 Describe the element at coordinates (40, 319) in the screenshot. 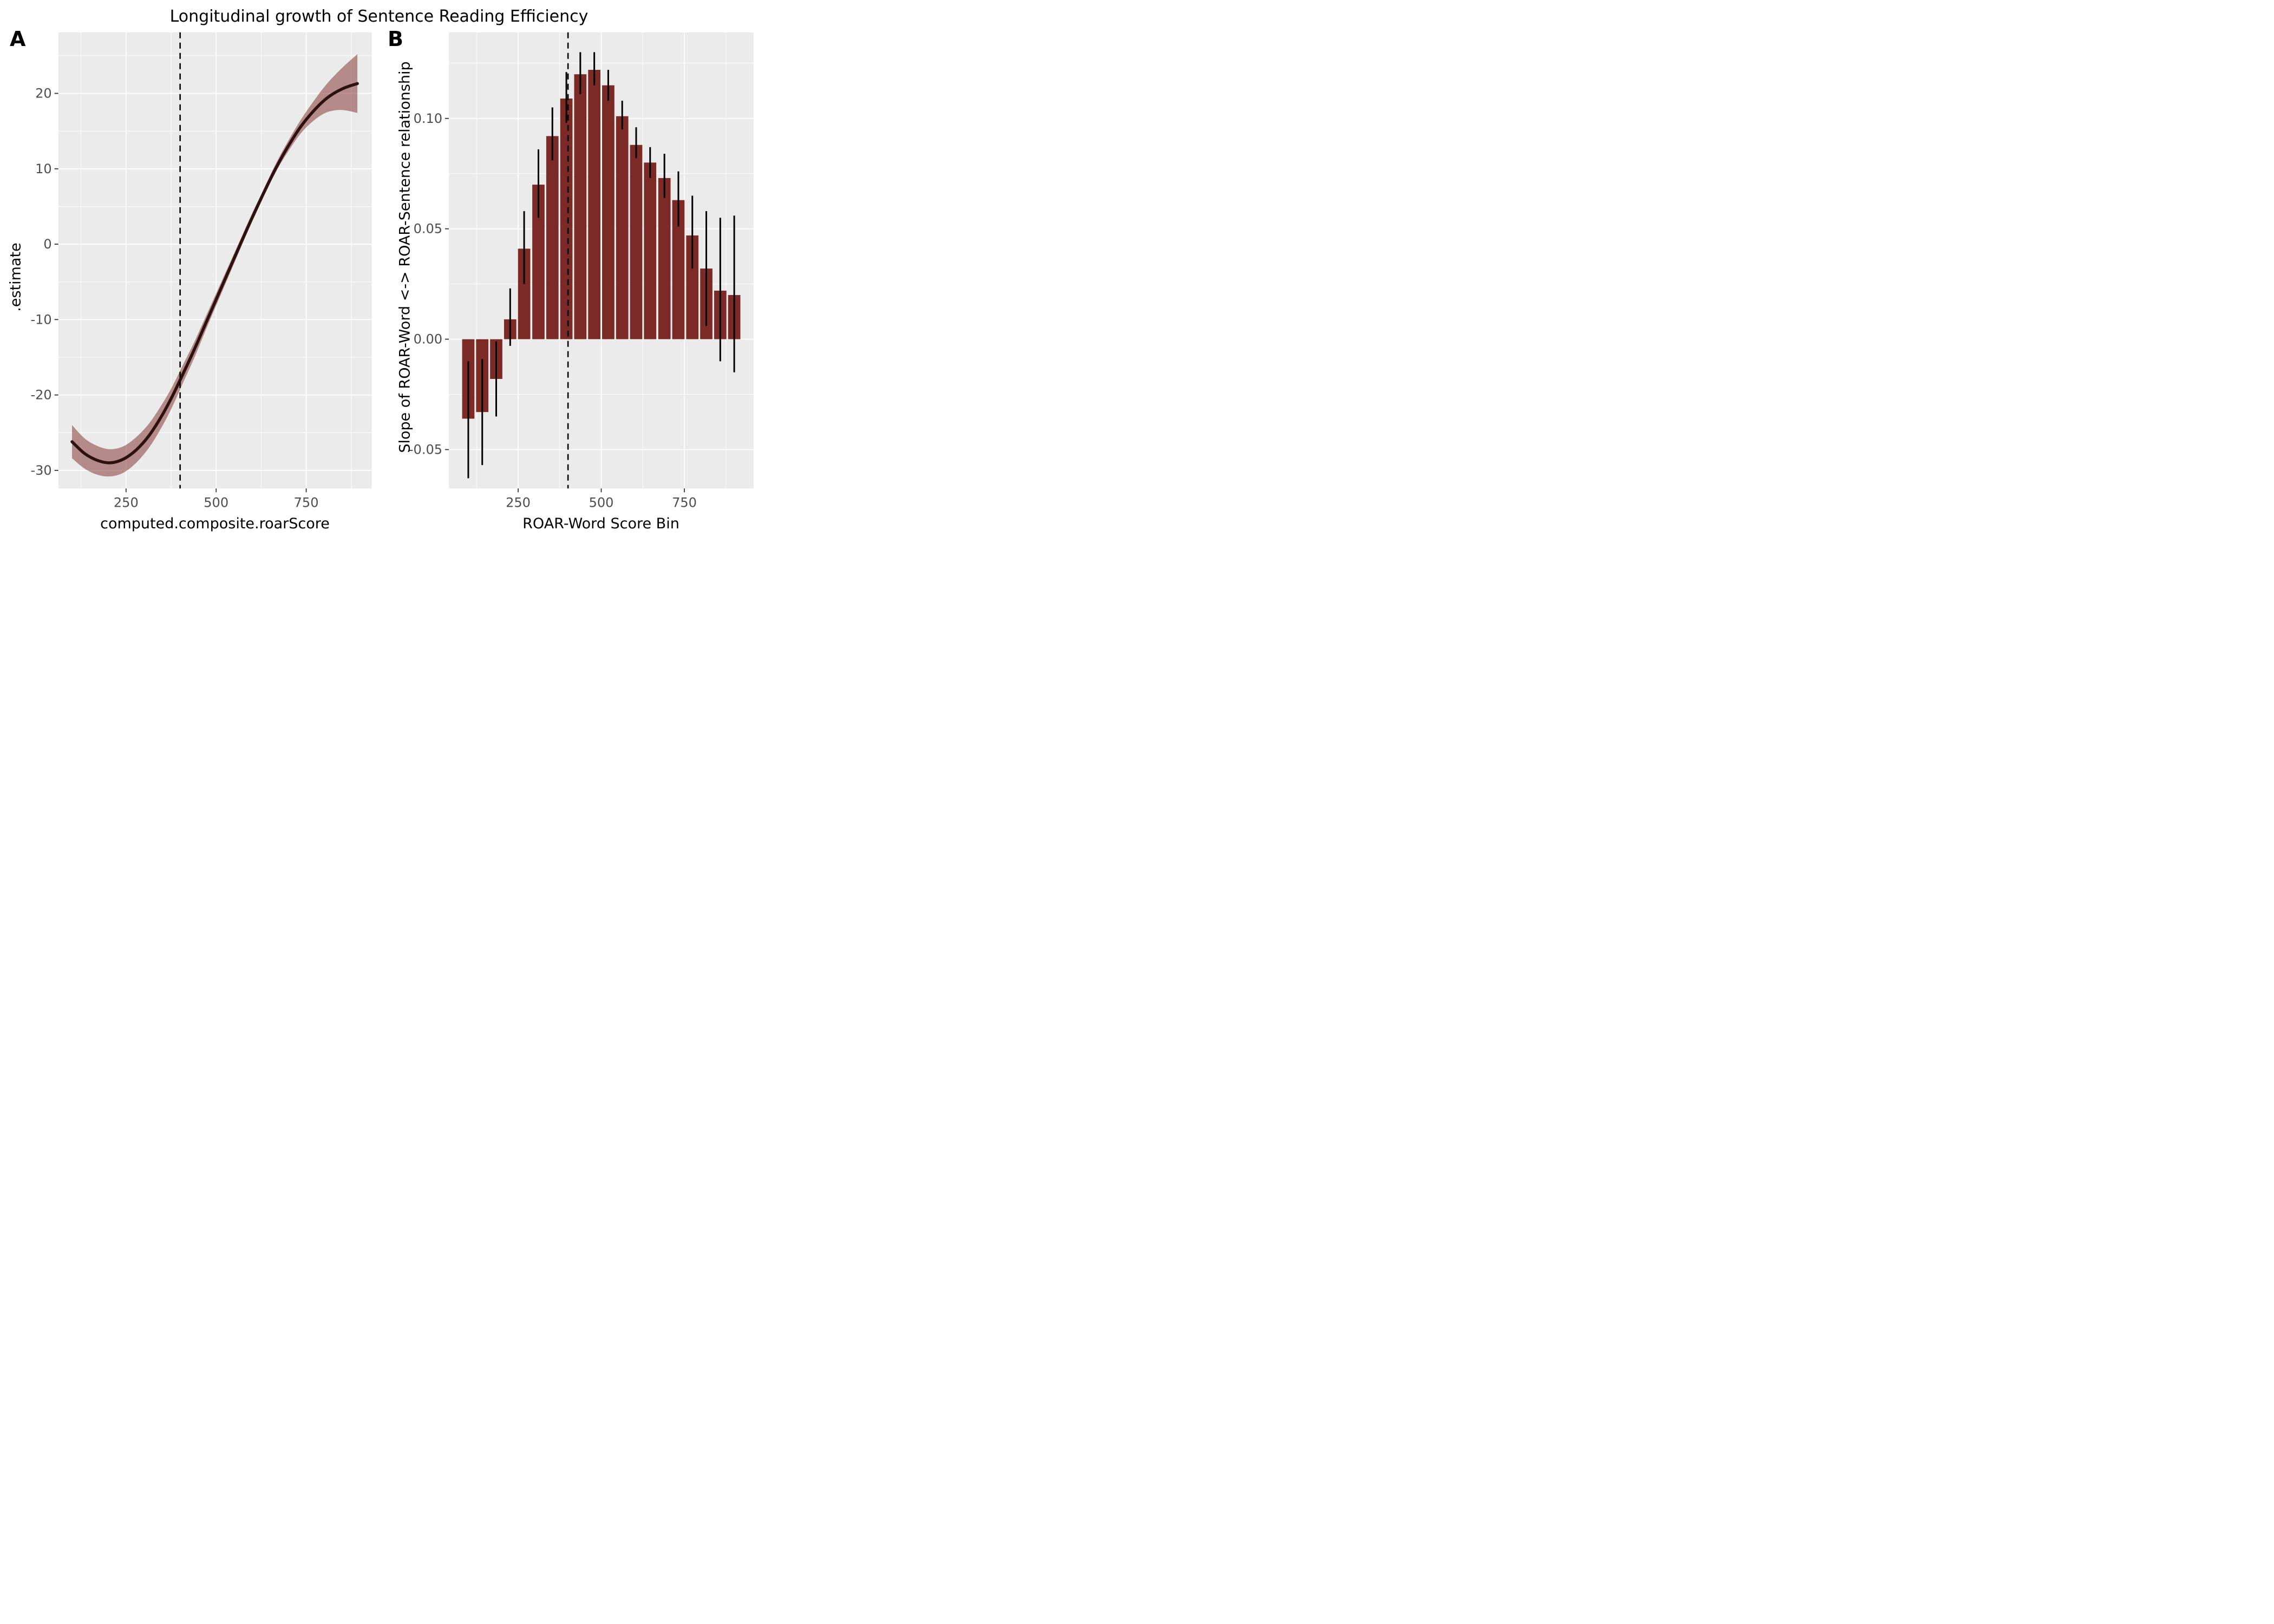

I see `panel-a-y-tick-label: -10` at that location.